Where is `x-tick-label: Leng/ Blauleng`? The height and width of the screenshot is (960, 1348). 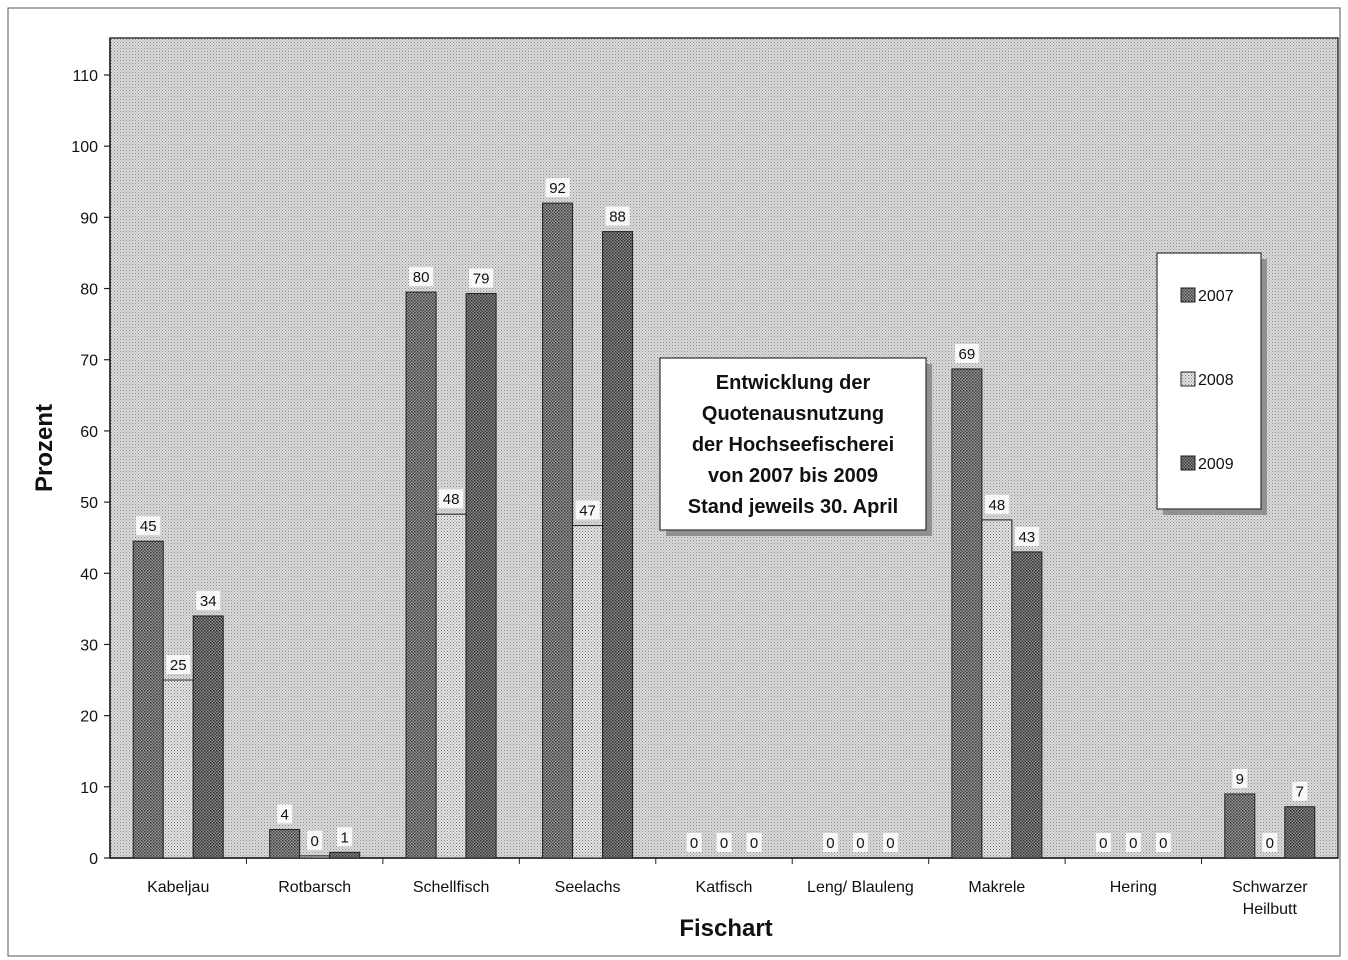 x-tick-label: Leng/ Blauleng is located at coordinates (860, 887).